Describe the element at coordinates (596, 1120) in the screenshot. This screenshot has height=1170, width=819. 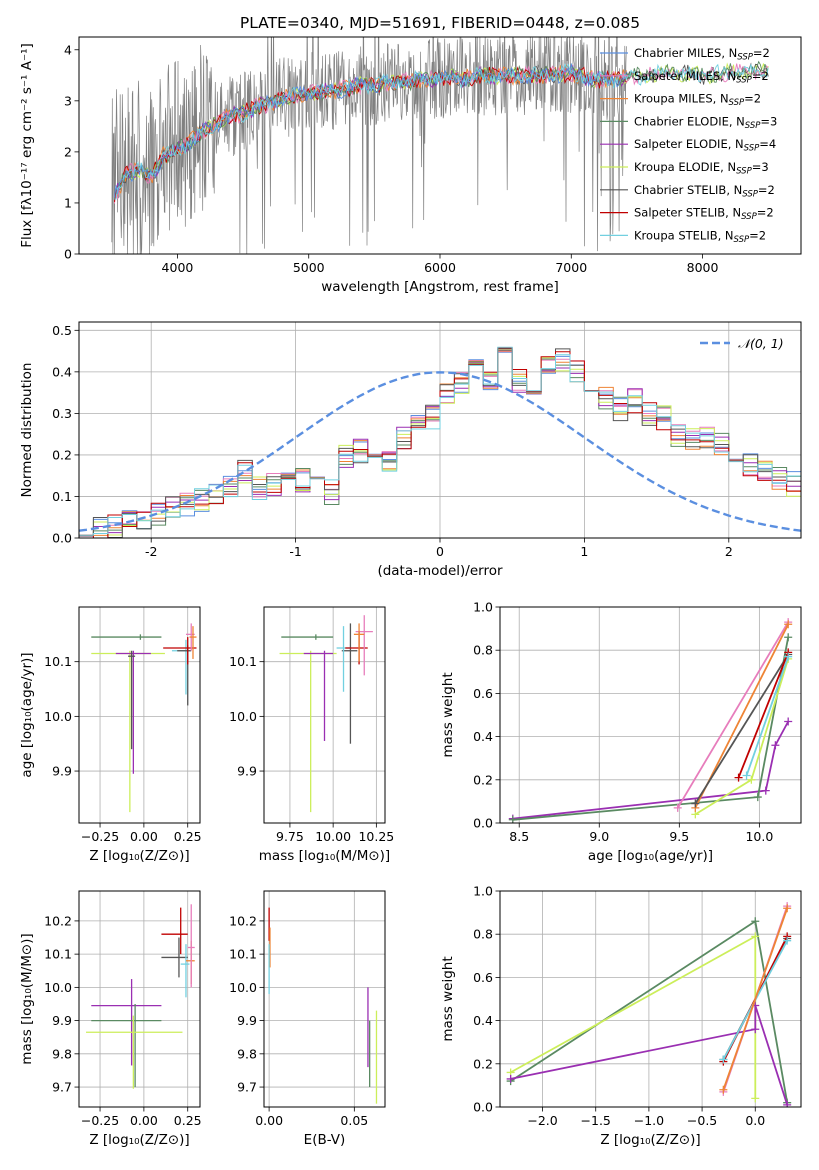
I see `x-tick-label: −1.5` at that location.